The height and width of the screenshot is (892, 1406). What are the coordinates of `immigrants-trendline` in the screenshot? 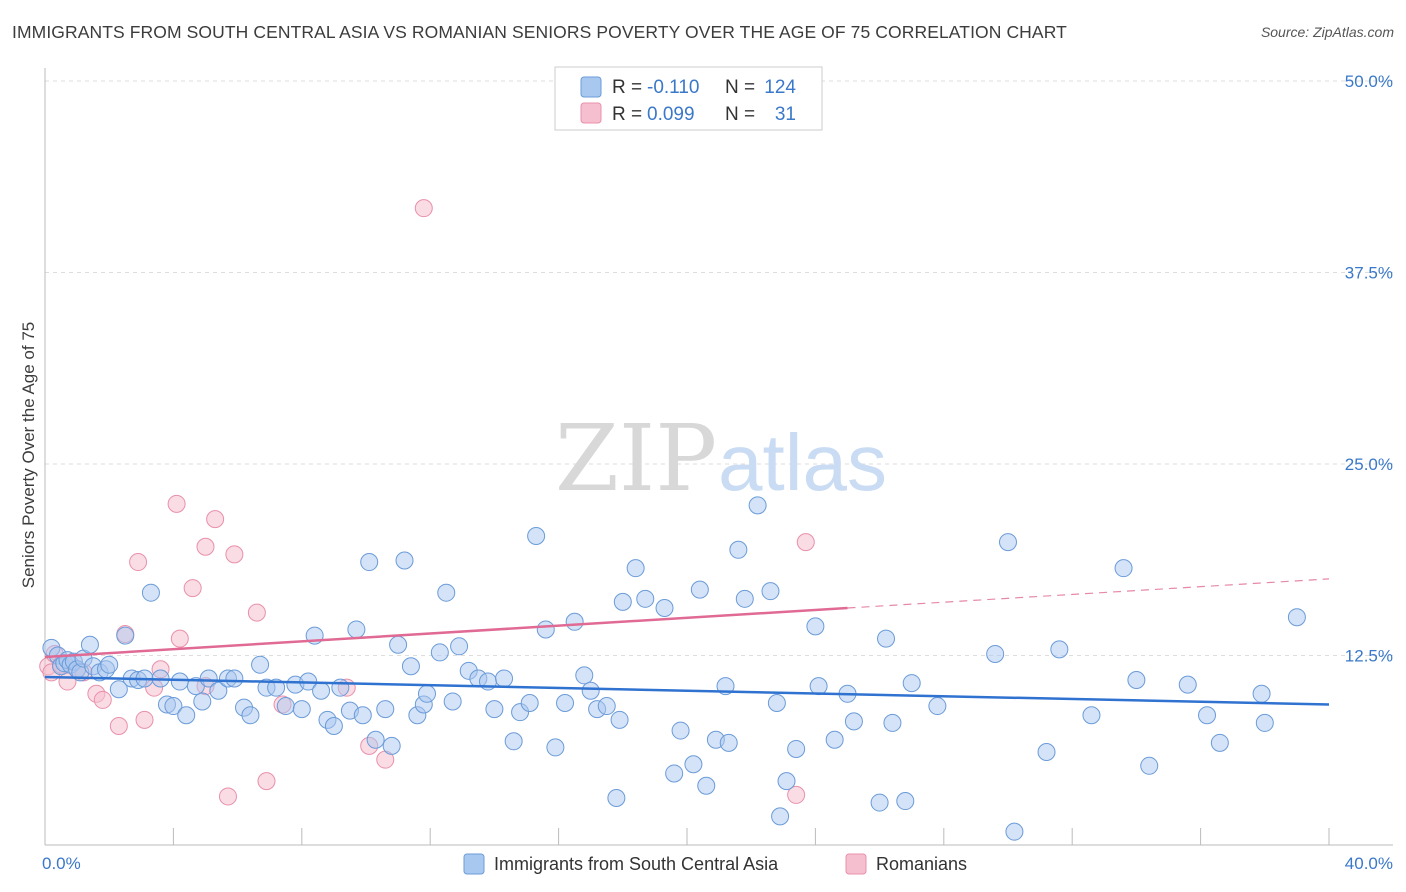 It's located at (687, 690).